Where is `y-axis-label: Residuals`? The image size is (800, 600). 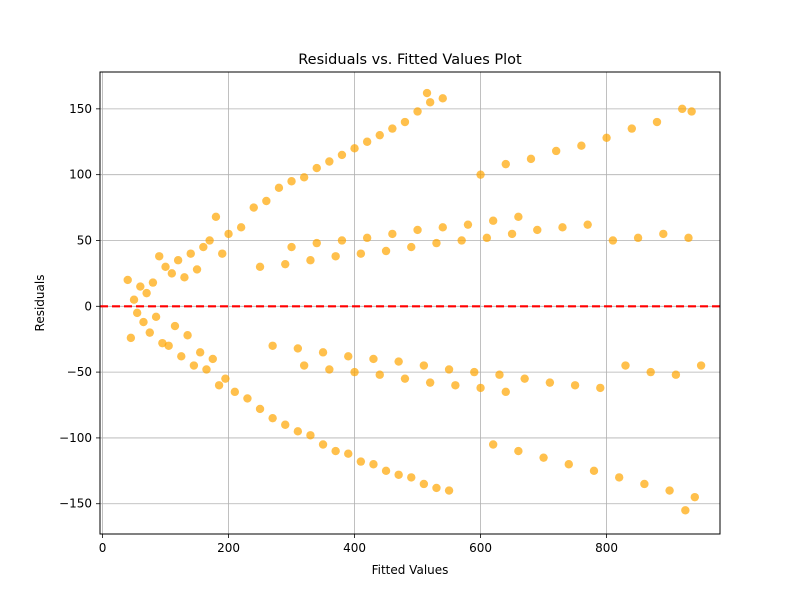 y-axis-label: Residuals is located at coordinates (40, 303).